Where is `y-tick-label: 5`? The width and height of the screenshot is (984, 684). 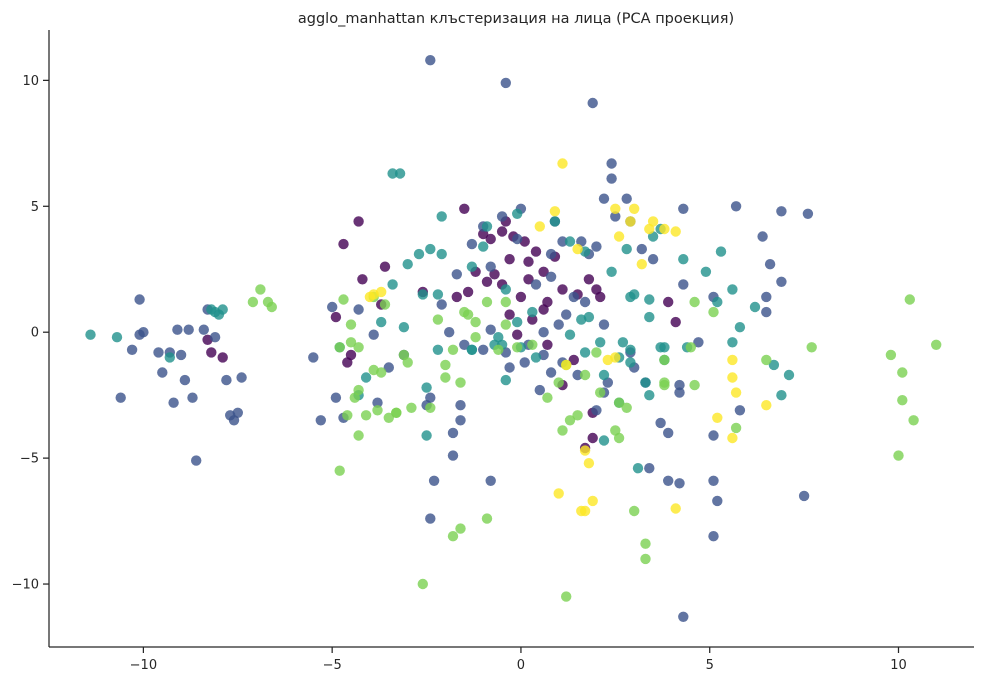
y-tick-label: 5 is located at coordinates (35, 207).